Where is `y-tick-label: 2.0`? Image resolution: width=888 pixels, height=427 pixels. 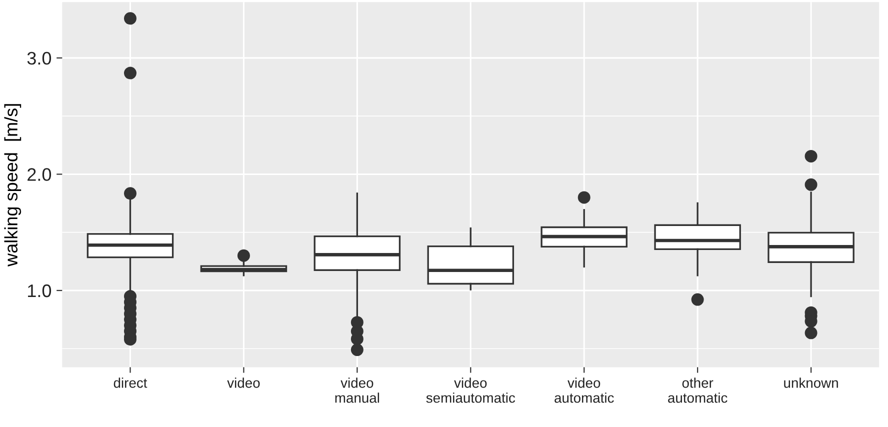 y-tick-label: 2.0 is located at coordinates (40, 174).